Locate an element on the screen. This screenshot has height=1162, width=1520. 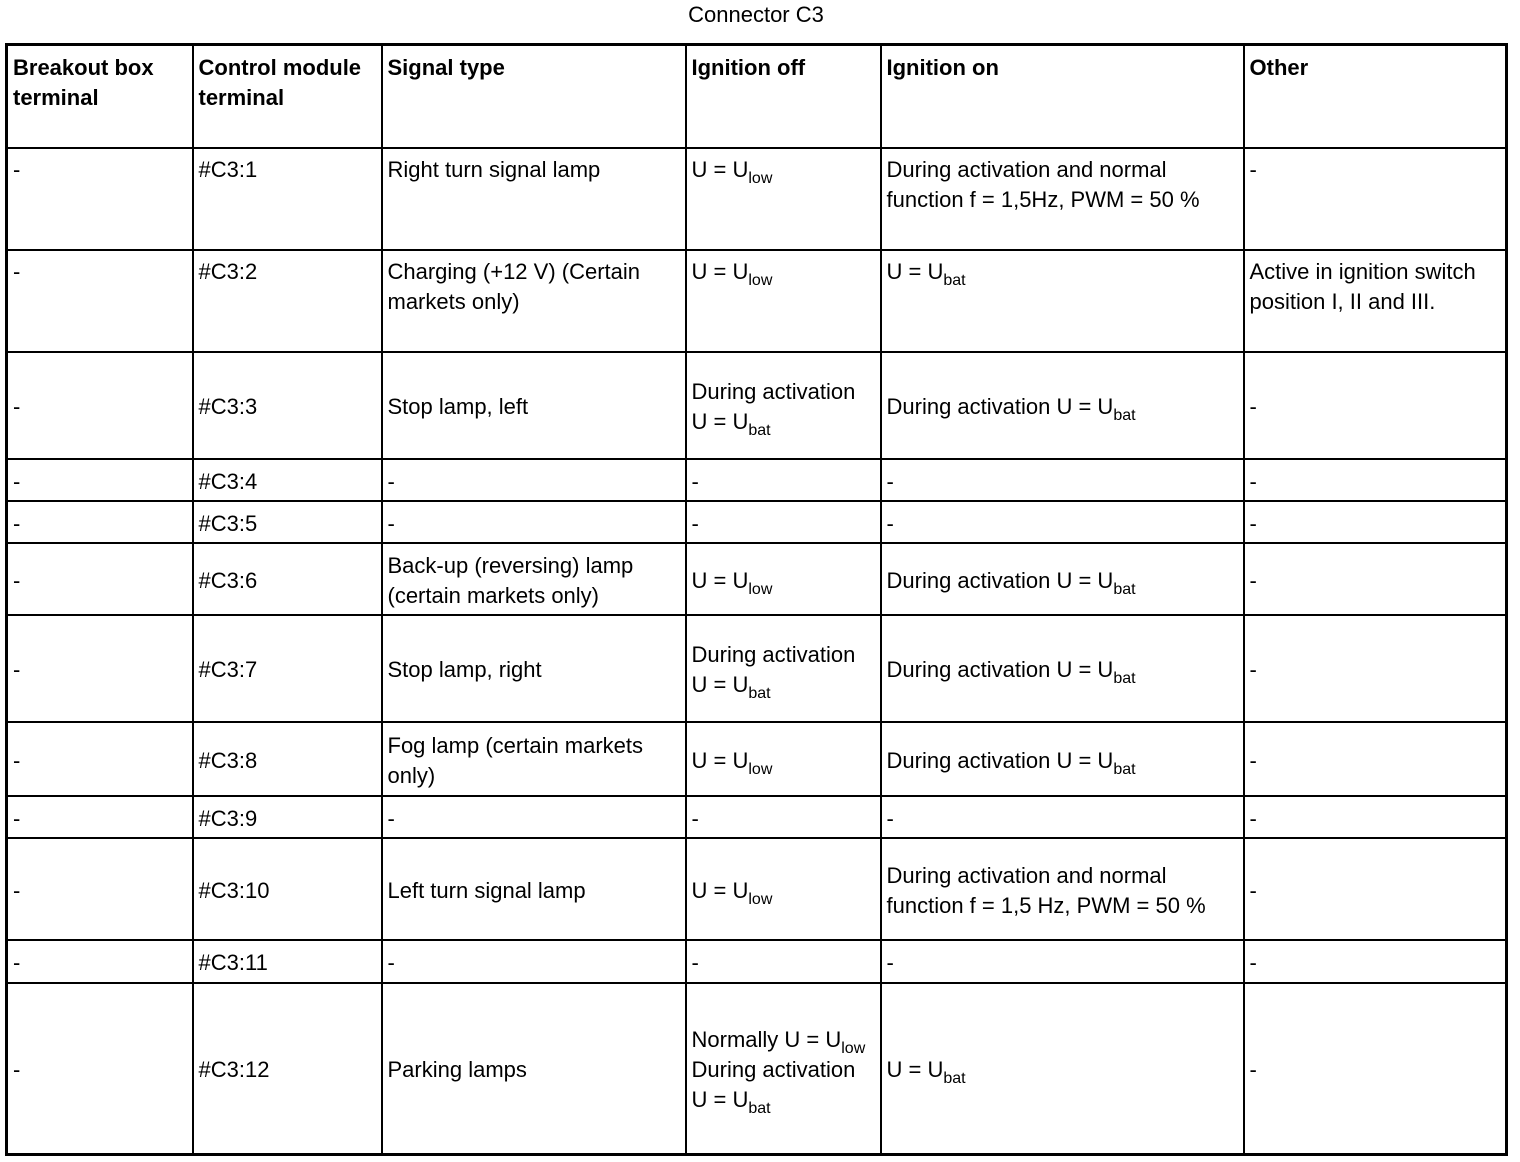
cell-control-module-terminal: #C3:1 is located at coordinates (287, 198).